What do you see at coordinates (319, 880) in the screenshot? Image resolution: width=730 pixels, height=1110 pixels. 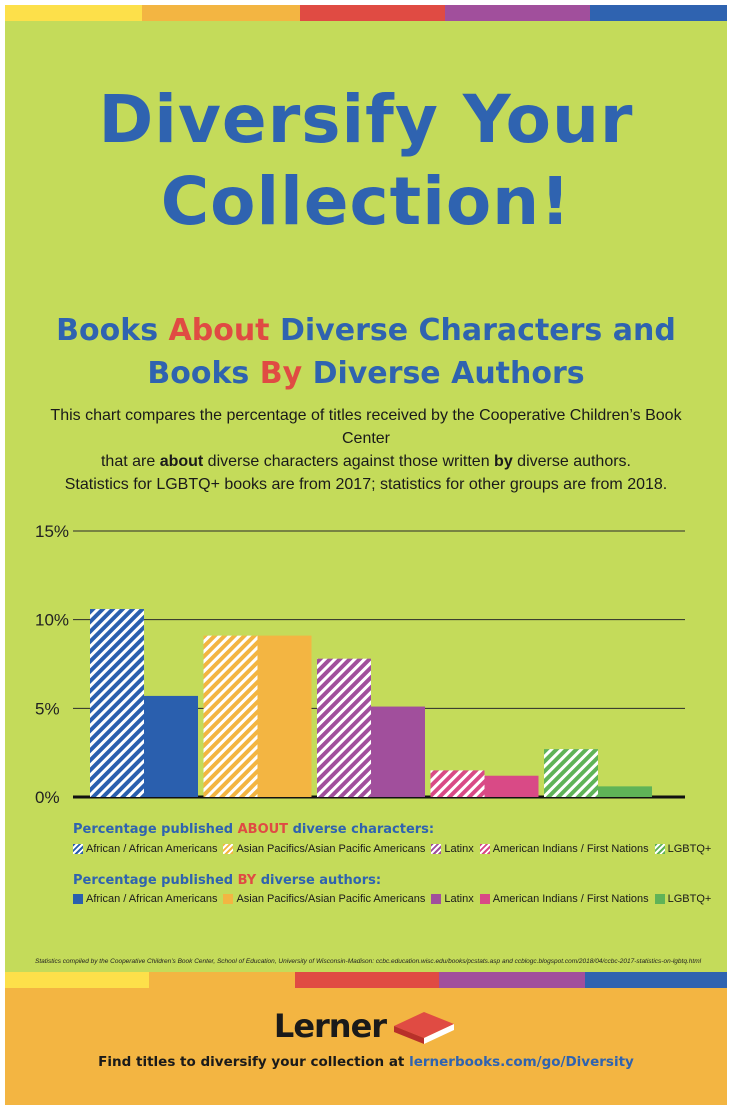 I see `legend-title-text: diverse authors:` at bounding box center [319, 880].